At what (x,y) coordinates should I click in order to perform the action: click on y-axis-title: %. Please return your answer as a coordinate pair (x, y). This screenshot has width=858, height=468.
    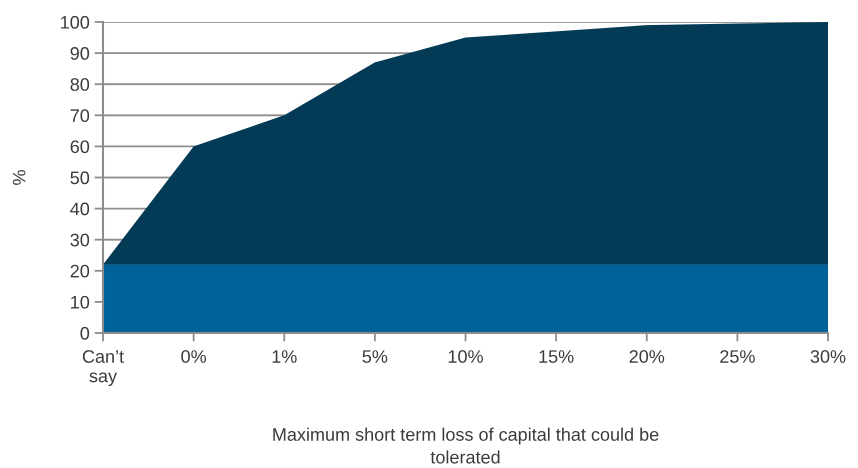
    Looking at the image, I should click on (19, 177).